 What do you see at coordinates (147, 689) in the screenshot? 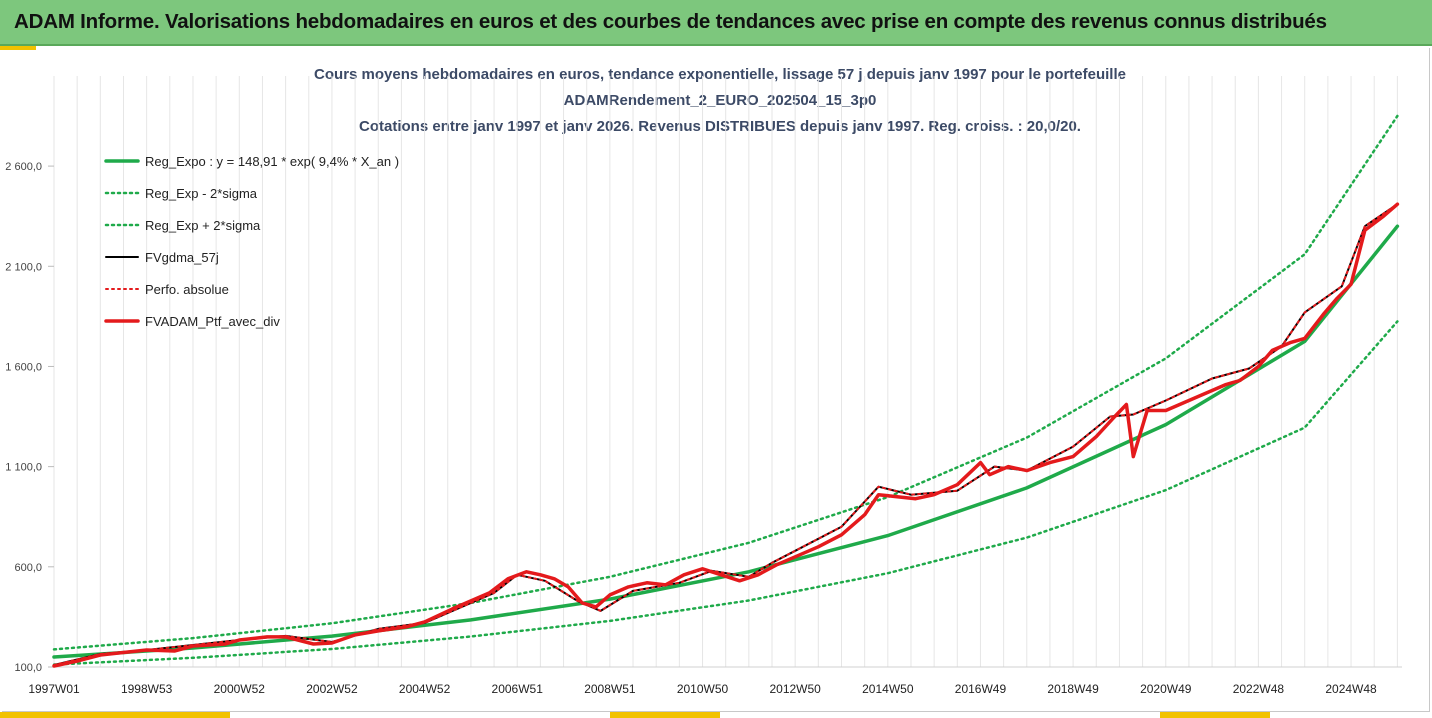
I see `x-tick-label: 1998W53` at bounding box center [147, 689].